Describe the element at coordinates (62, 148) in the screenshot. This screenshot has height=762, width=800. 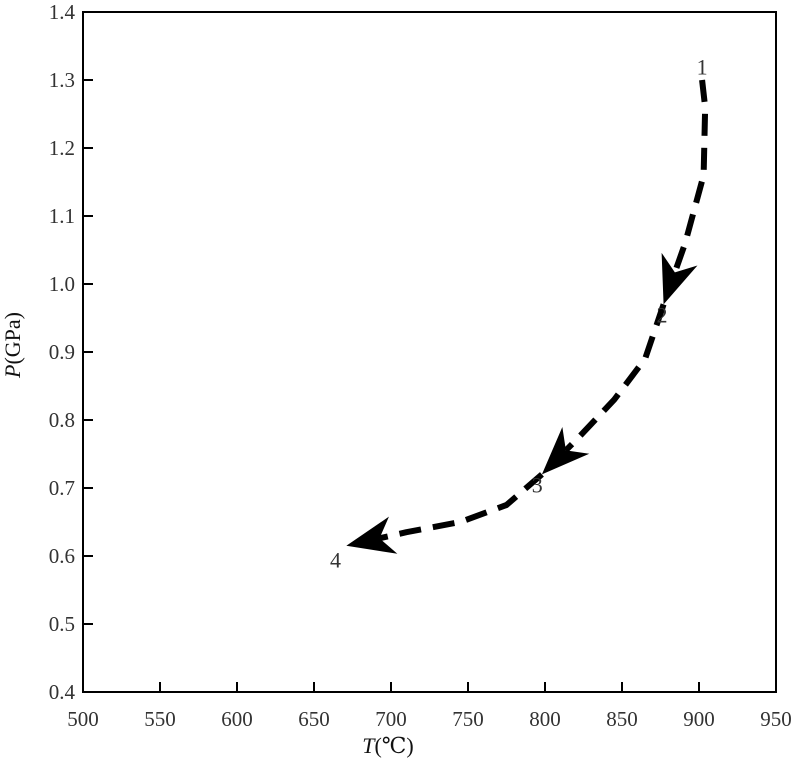
I see `y-tick-label: 1.2` at that location.